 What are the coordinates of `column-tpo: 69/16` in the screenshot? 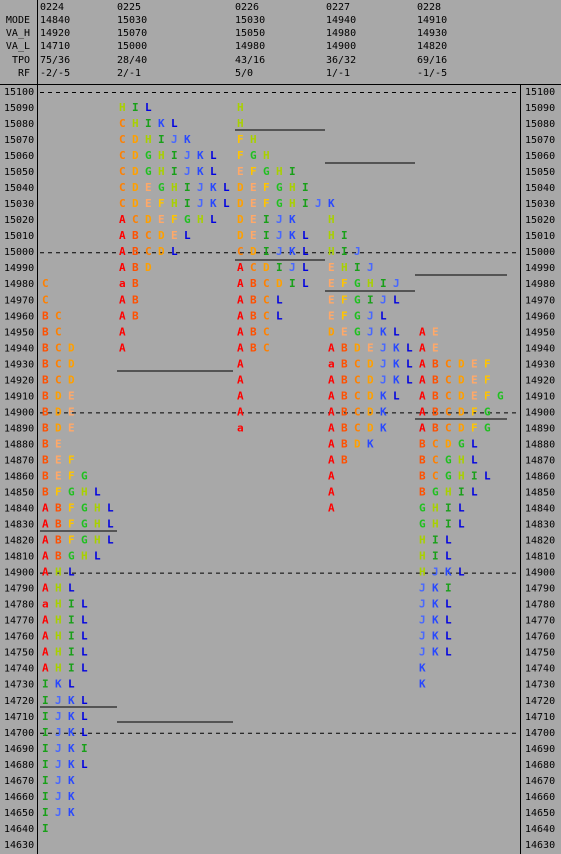 It's located at (432, 60).